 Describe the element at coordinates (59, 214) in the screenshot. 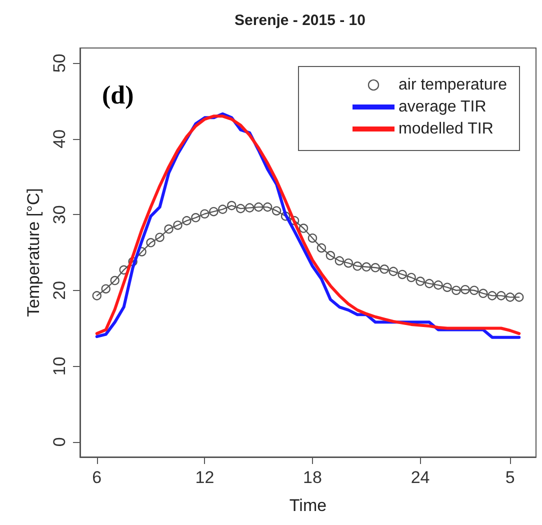

I see `y-tick-label: 30` at that location.